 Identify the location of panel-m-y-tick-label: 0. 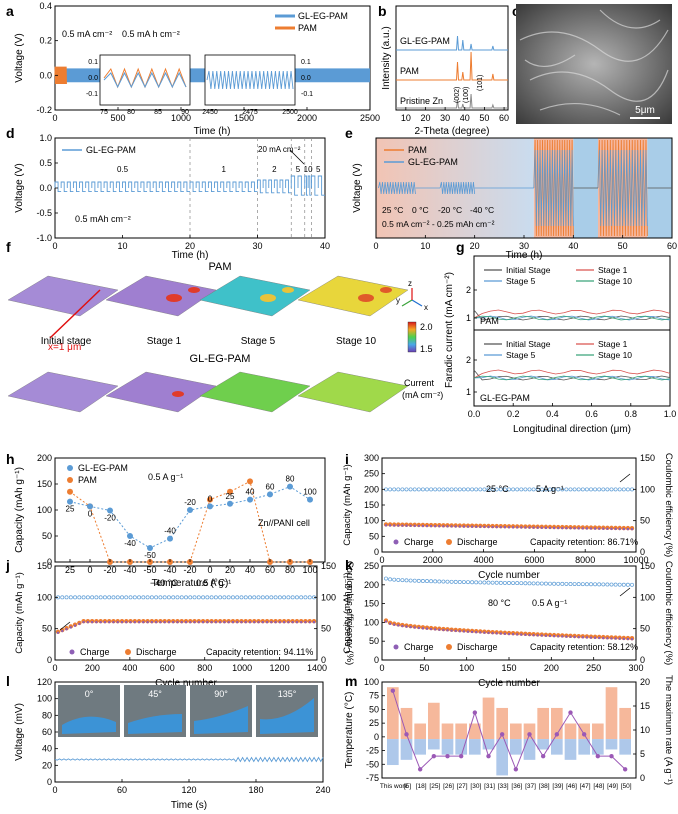
(376, 737).